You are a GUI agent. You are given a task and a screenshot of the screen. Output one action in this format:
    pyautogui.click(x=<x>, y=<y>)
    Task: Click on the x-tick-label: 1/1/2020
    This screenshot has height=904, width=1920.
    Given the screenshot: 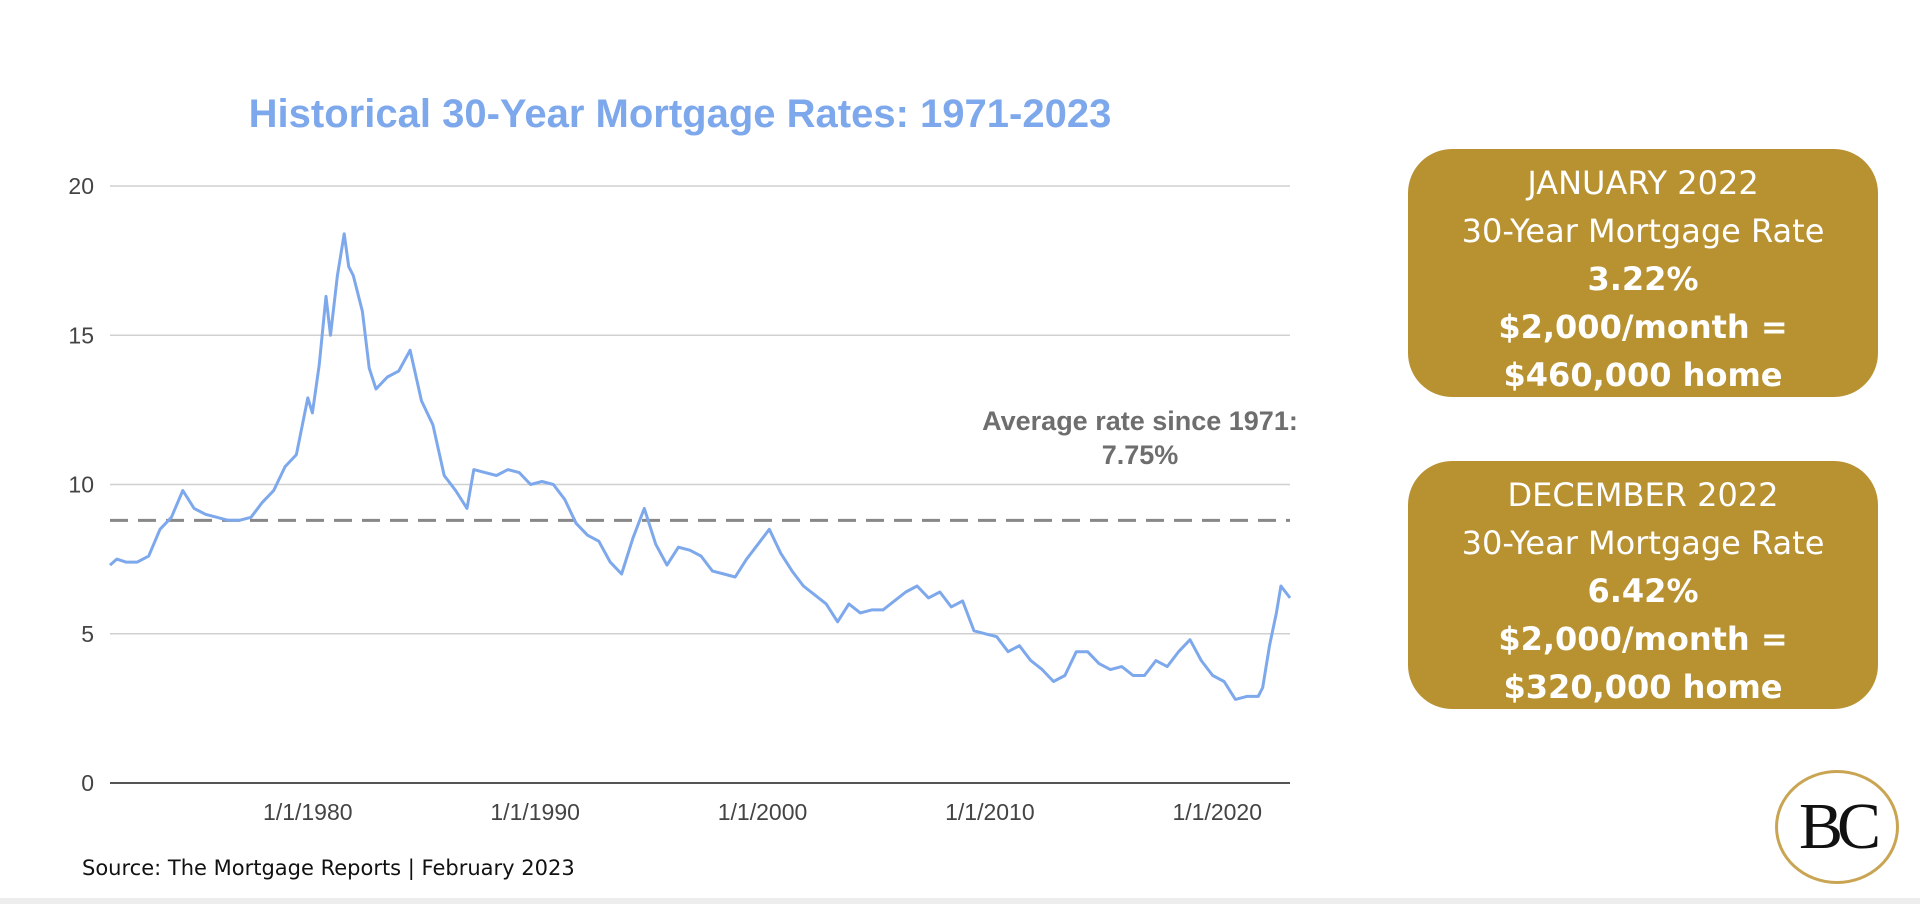 What is the action you would take?
    pyautogui.click(x=1217, y=812)
    